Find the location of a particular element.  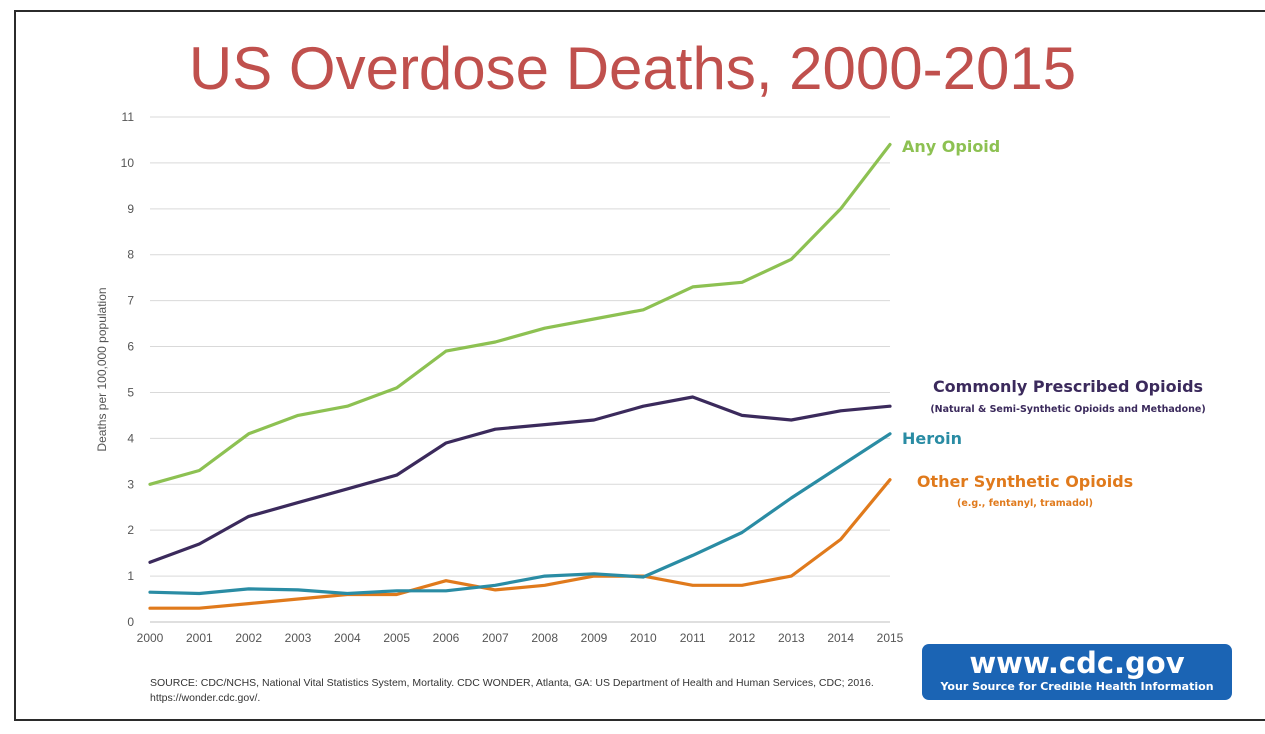

y-tick-label: 9 is located at coordinates (130, 209).